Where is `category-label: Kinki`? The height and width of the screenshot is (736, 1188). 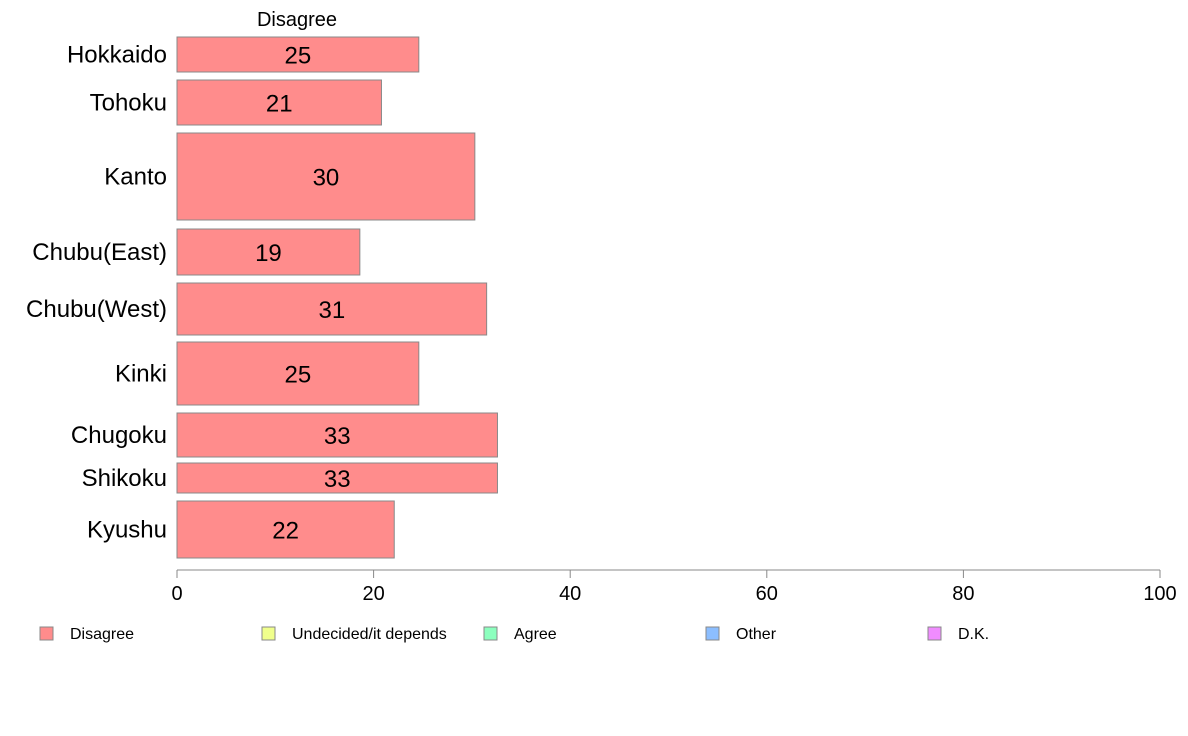
category-label: Kinki is located at coordinates (141, 374).